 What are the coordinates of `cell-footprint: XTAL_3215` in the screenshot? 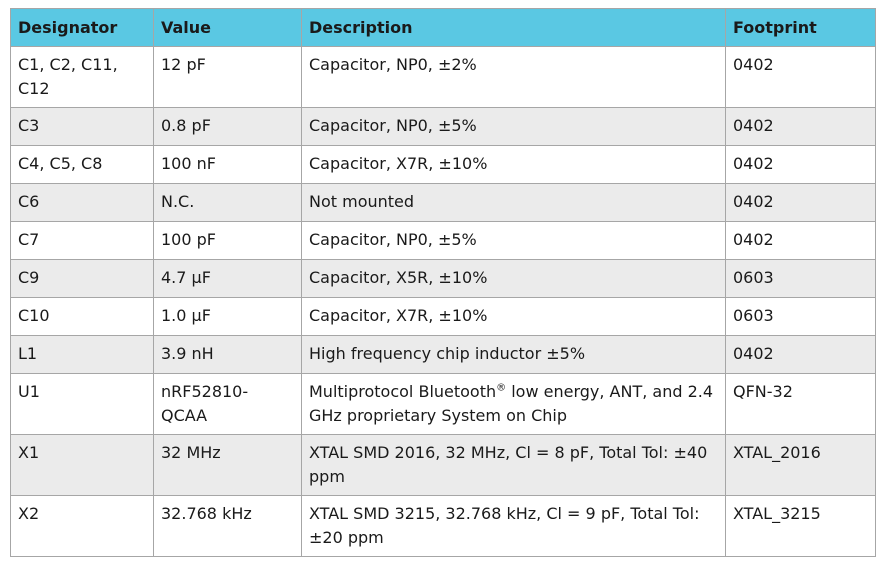 It's located at (800, 526).